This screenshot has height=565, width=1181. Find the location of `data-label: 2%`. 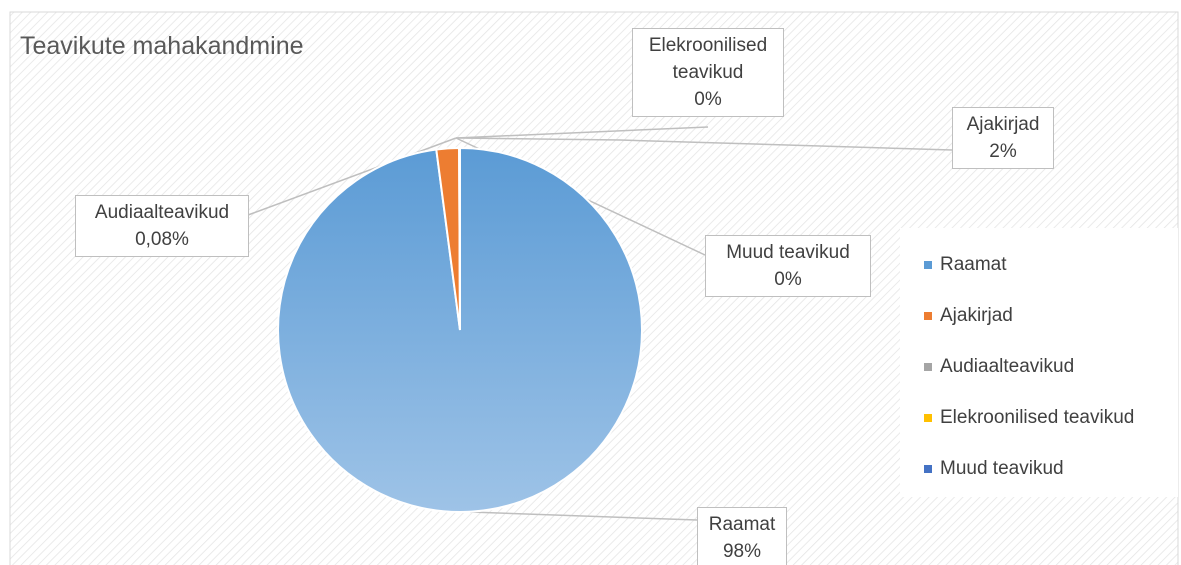

data-label: 2% is located at coordinates (1003, 151).